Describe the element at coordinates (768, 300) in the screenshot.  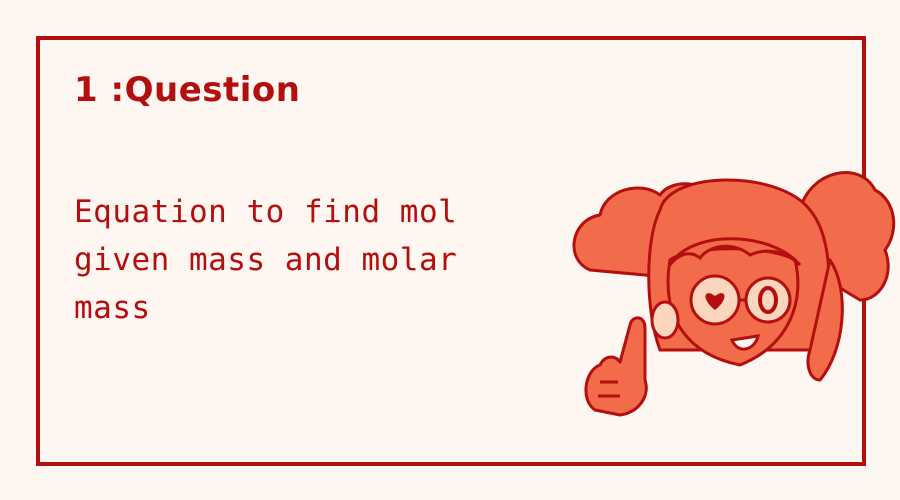
I see `eye` at that location.